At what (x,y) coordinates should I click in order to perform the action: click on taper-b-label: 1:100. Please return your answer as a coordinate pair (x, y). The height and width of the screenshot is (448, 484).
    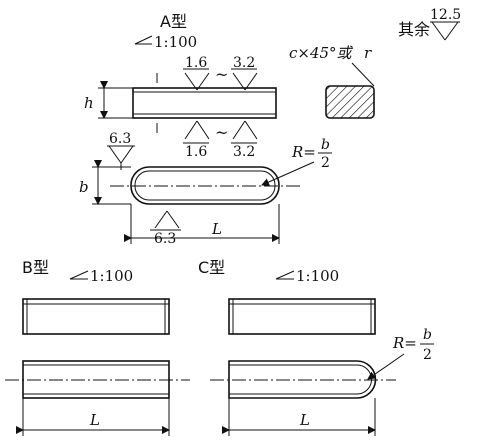
    Looking at the image, I should click on (111, 276).